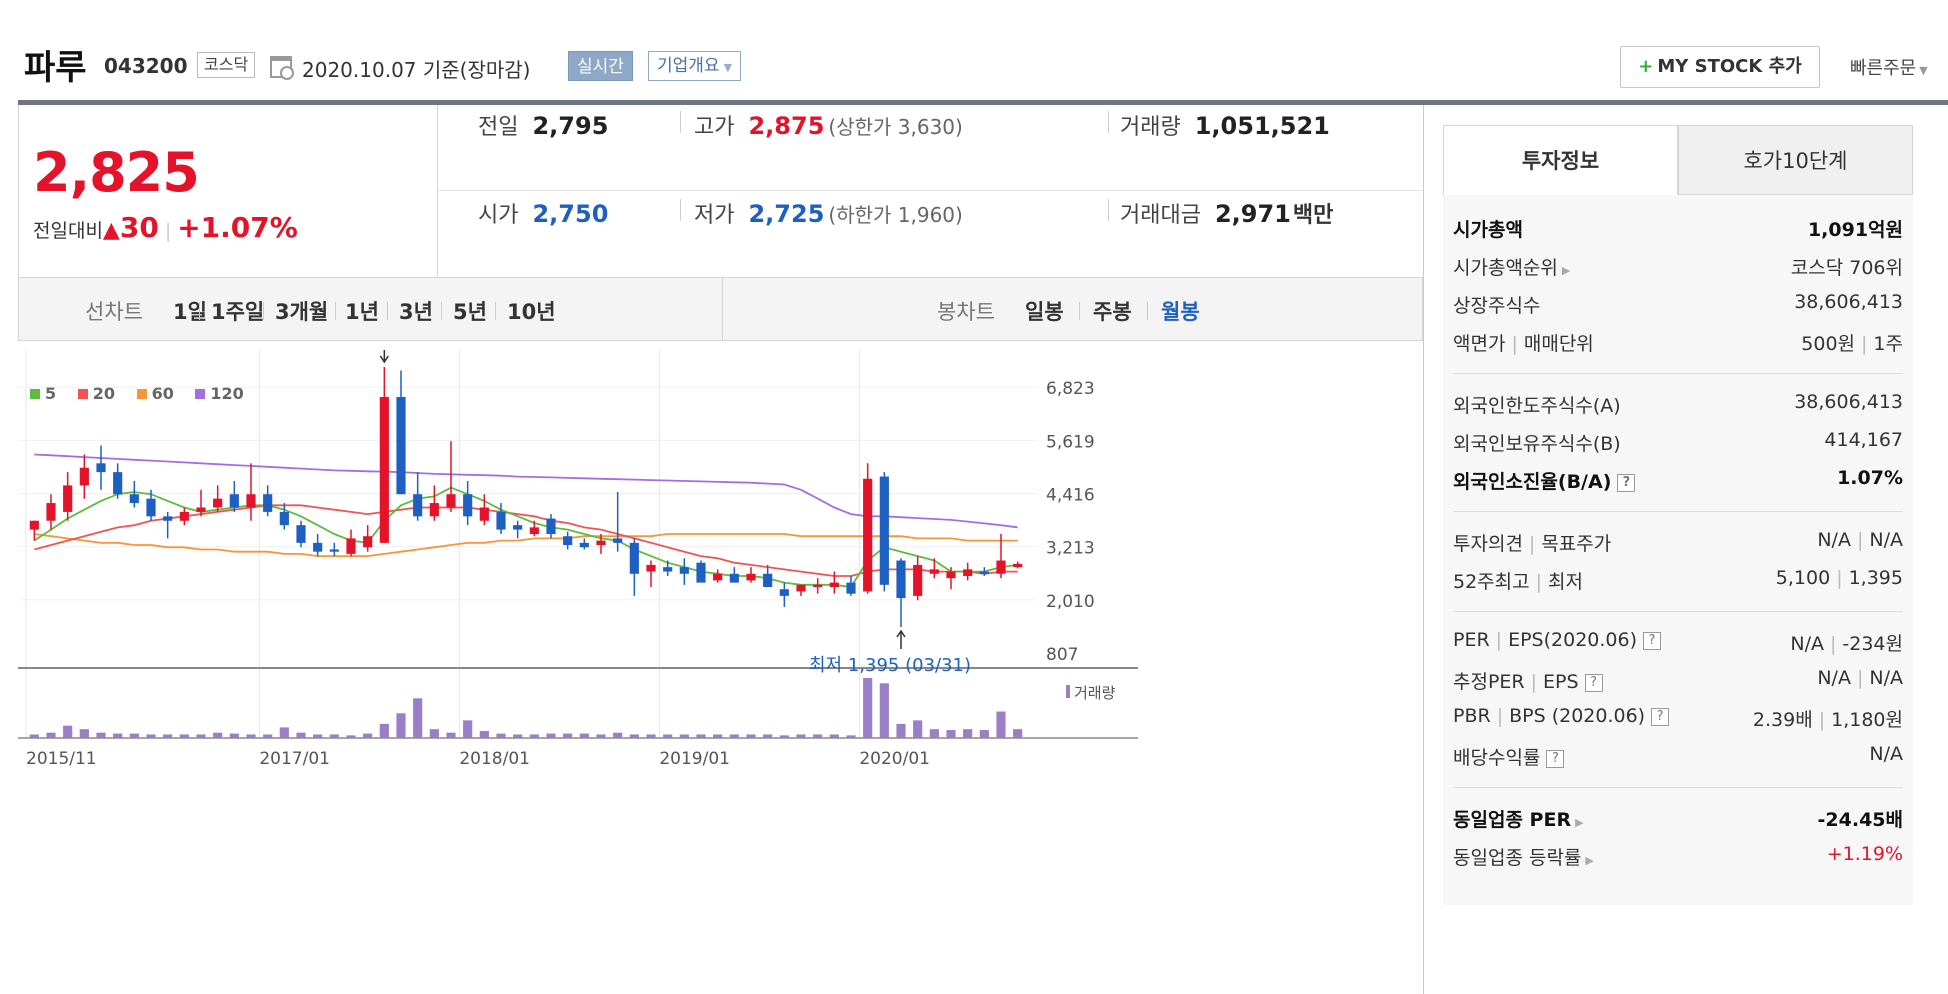 The width and height of the screenshot is (1948, 994). Describe the element at coordinates (1512, 268) in the screenshot. I see `row-label: 시가총액순위 ▶` at that location.